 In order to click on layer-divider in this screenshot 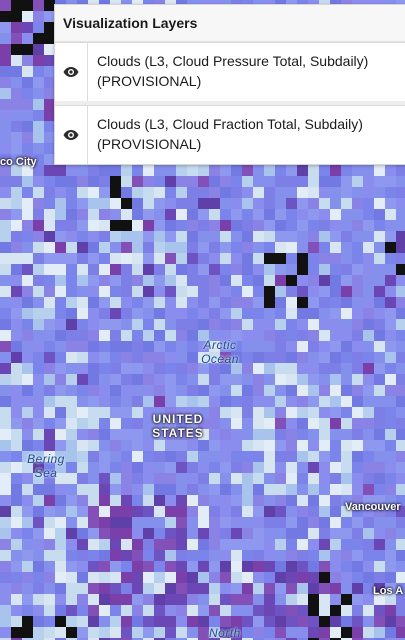, I will do `click(230, 103)`.